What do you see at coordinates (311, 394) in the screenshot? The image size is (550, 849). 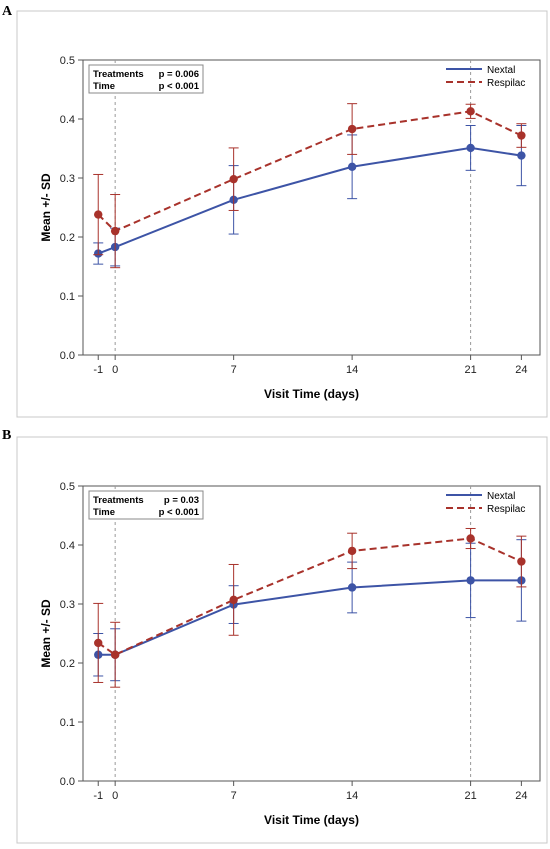 I see `chart-a-x-axis-label: Visit Time (days)` at bounding box center [311, 394].